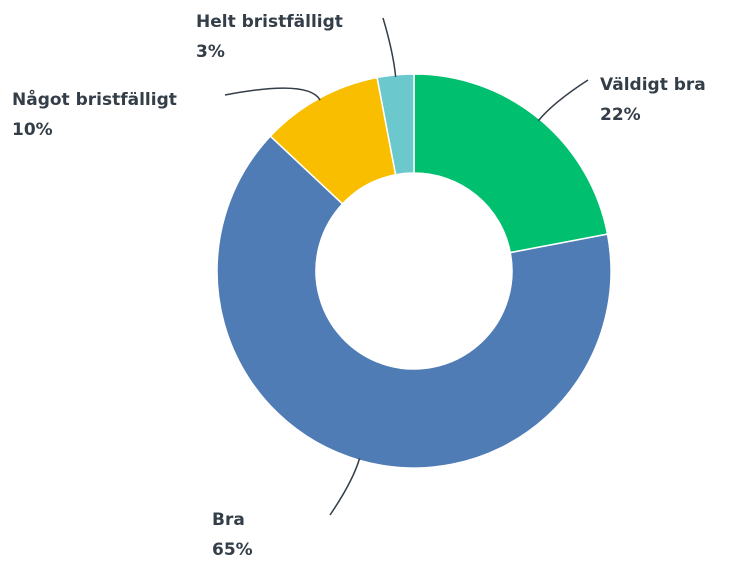 Image resolution: width=731 pixels, height=561 pixels. What do you see at coordinates (228, 520) in the screenshot?
I see `slice-label: Bra` at bounding box center [228, 520].